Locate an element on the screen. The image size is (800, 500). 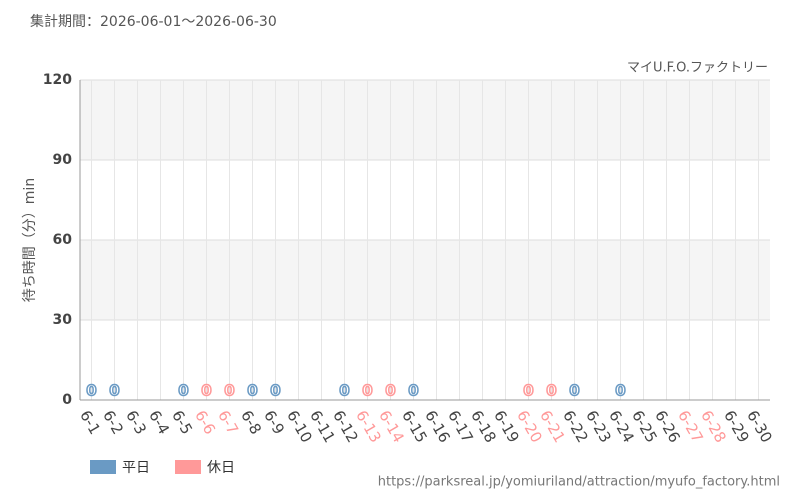
x-tick-label: 6-30 is located at coordinates (759, 426).